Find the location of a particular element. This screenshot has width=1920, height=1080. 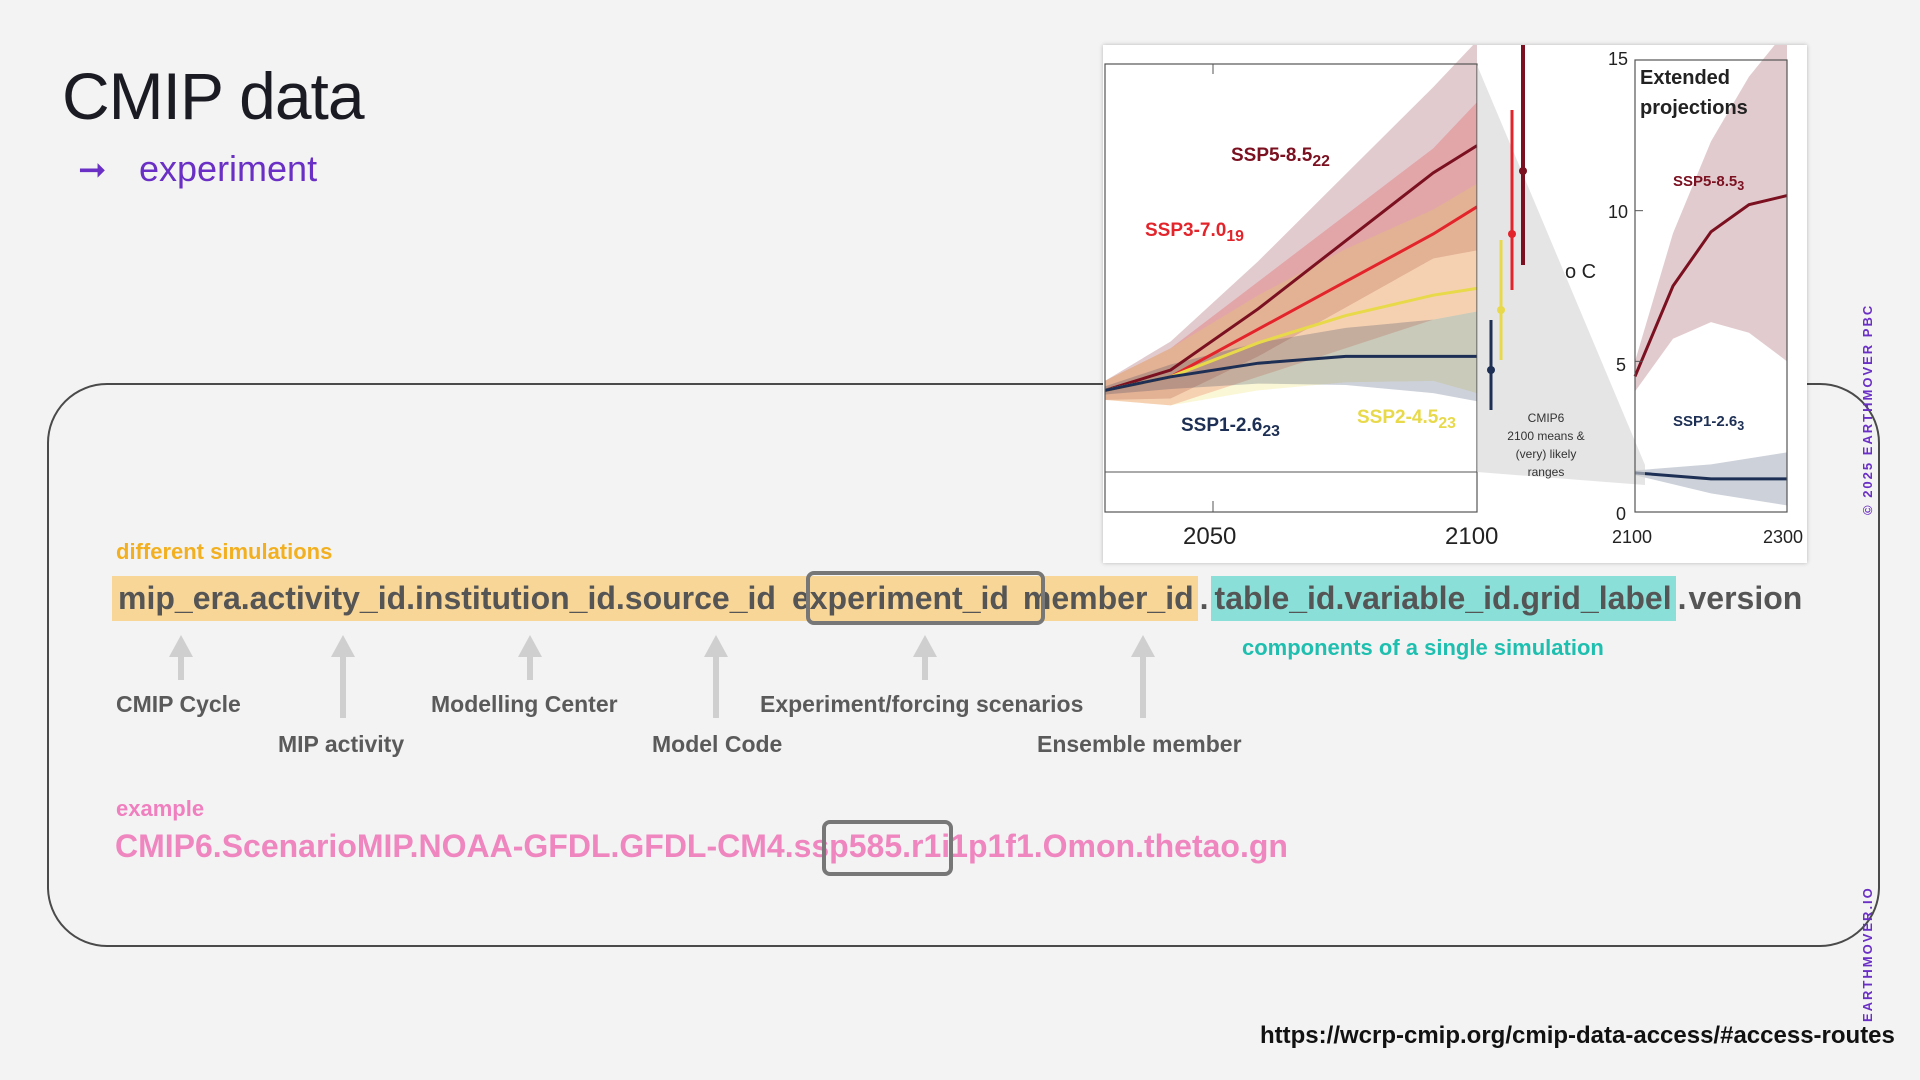

example-ssp: ssp585 is located at coordinates (848, 846).